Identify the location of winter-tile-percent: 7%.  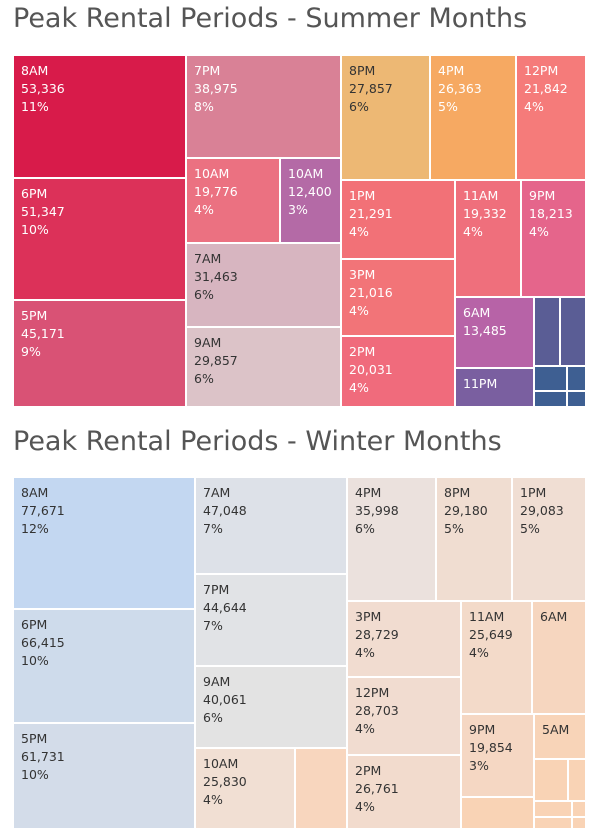
(213, 528).